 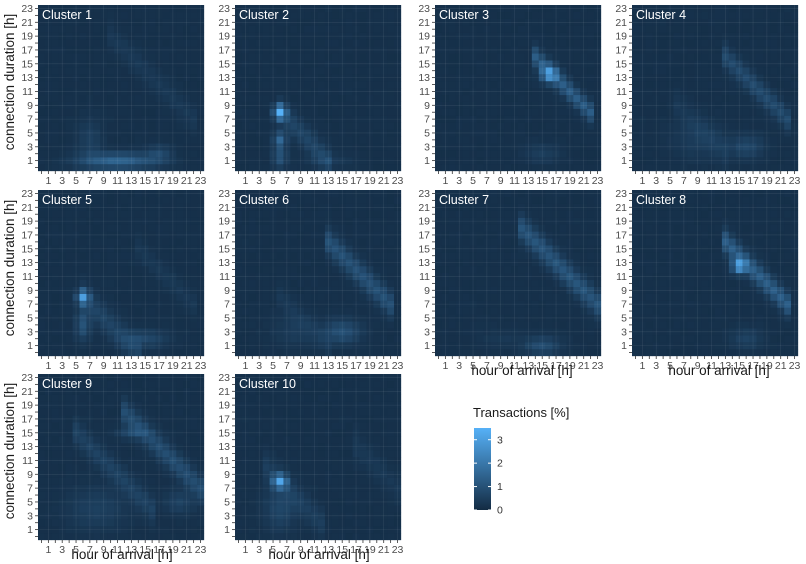 I want to click on x-tick-label: 3, so click(x=259, y=181).